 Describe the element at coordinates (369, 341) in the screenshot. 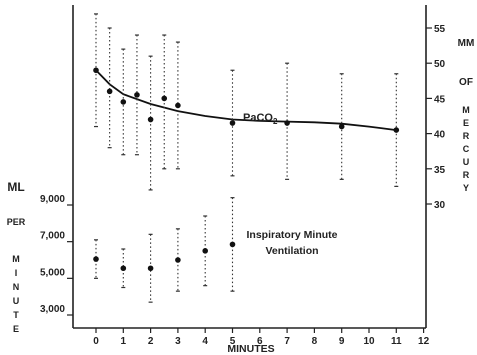

I see `x-tick-label: 10` at that location.